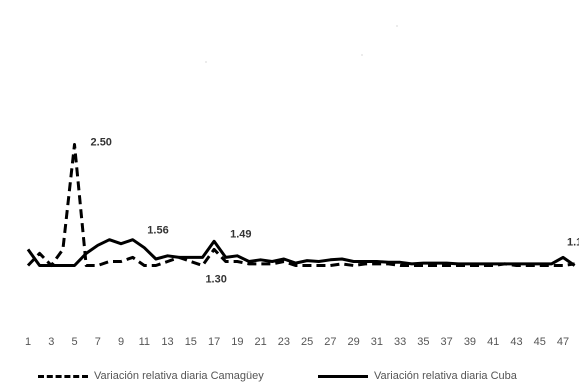  What do you see at coordinates (157, 231) in the screenshot?
I see `data-label-2: 1.56` at bounding box center [157, 231].